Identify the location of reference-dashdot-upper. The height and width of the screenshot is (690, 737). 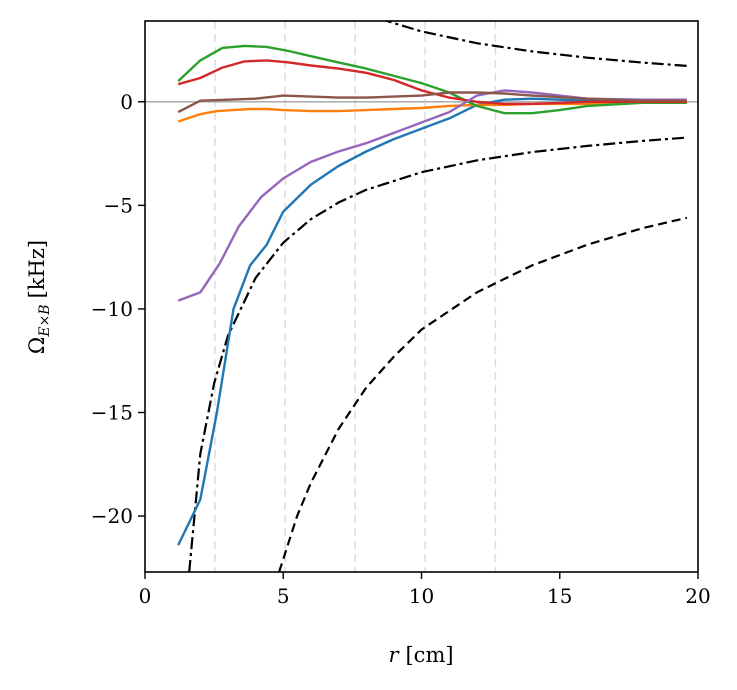
(535, 44).